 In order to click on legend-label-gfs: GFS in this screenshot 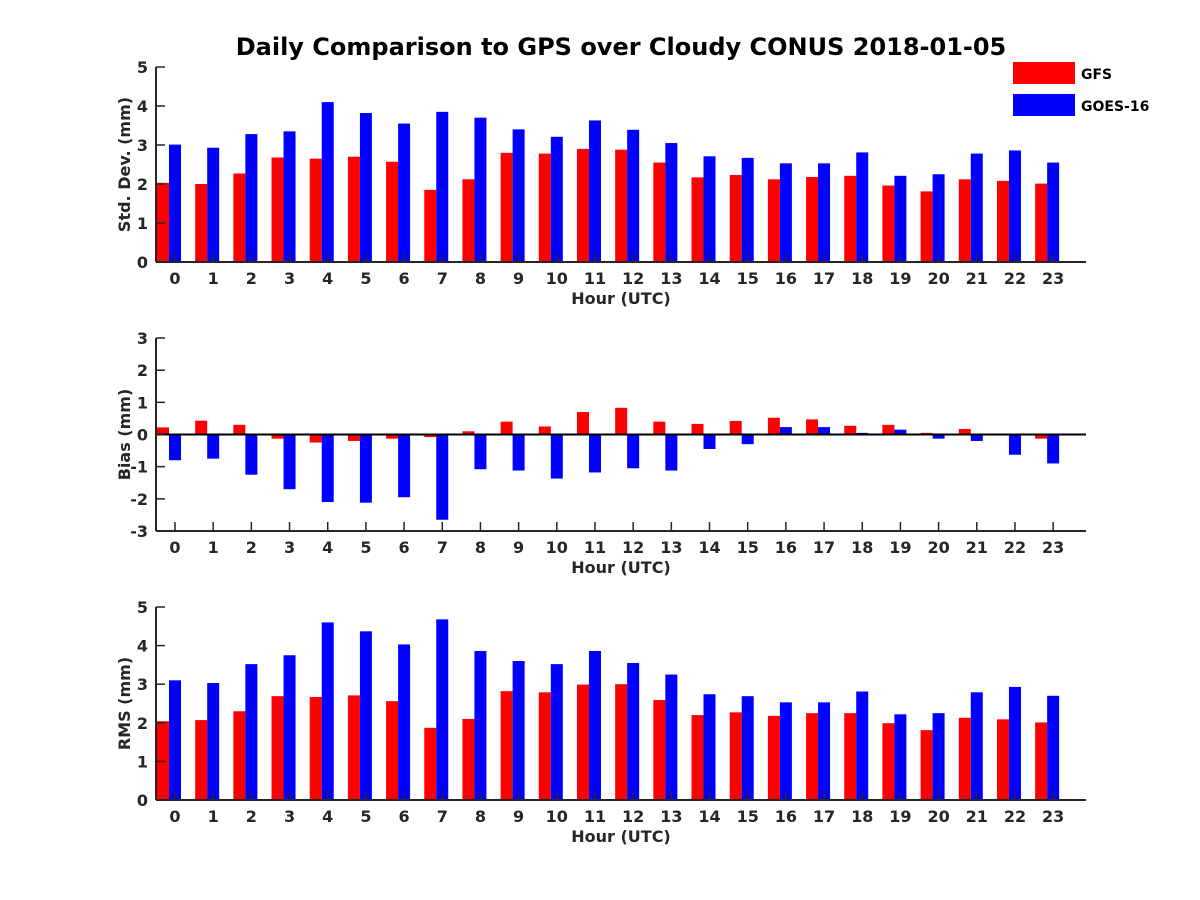, I will do `click(1096, 75)`.